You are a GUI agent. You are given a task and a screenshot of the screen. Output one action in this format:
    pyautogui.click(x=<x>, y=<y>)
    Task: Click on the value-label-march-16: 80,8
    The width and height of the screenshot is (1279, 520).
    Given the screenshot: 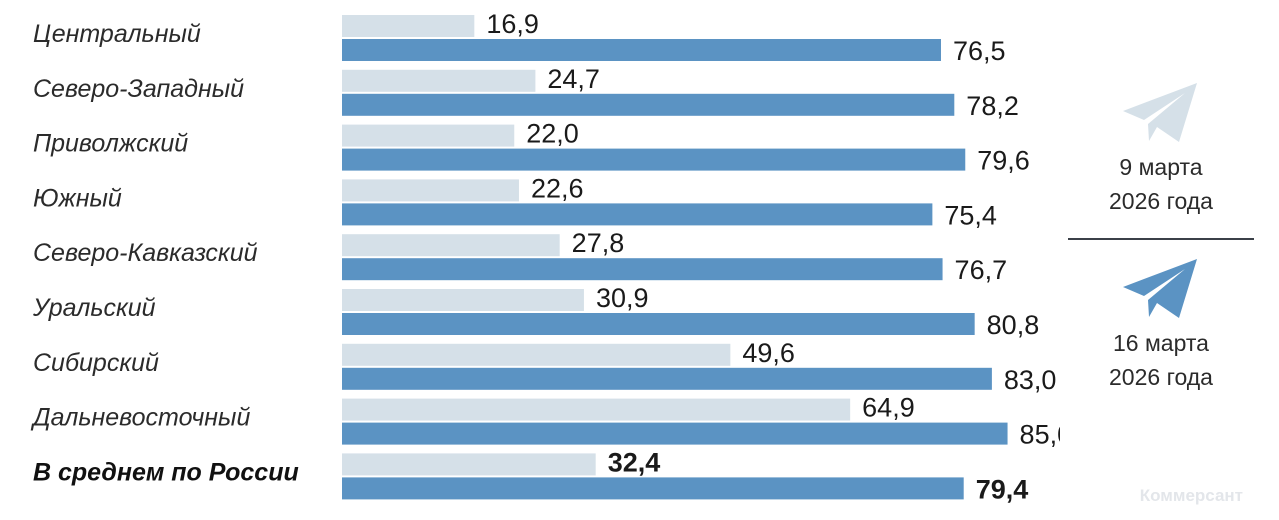 What is the action you would take?
    pyautogui.click(x=1013, y=325)
    